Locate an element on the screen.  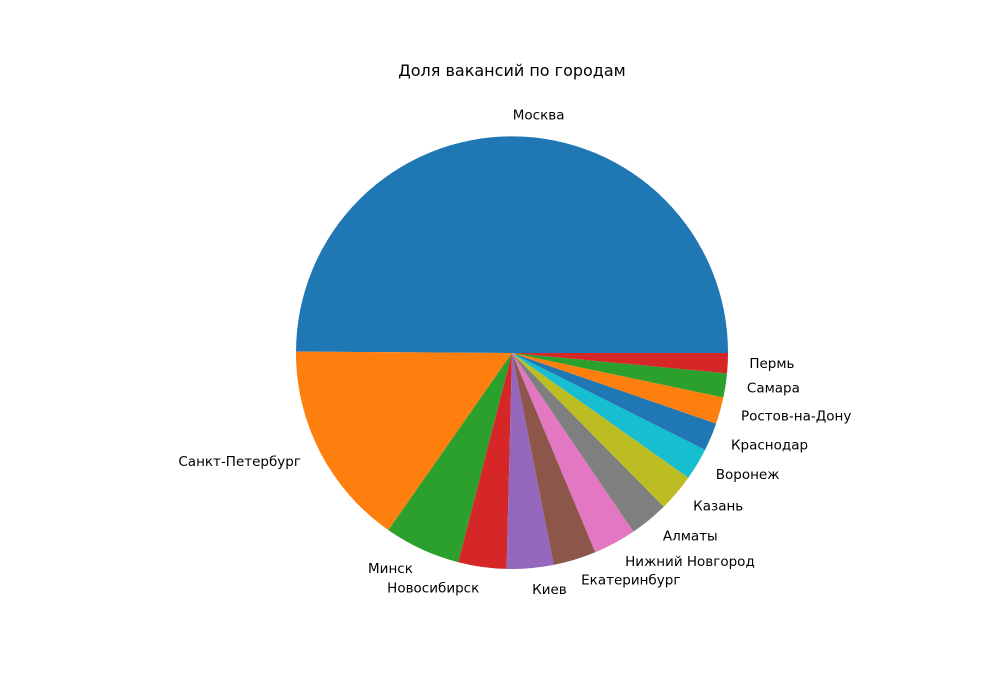
slice-label-7: Нижний Новгород is located at coordinates (690, 562).